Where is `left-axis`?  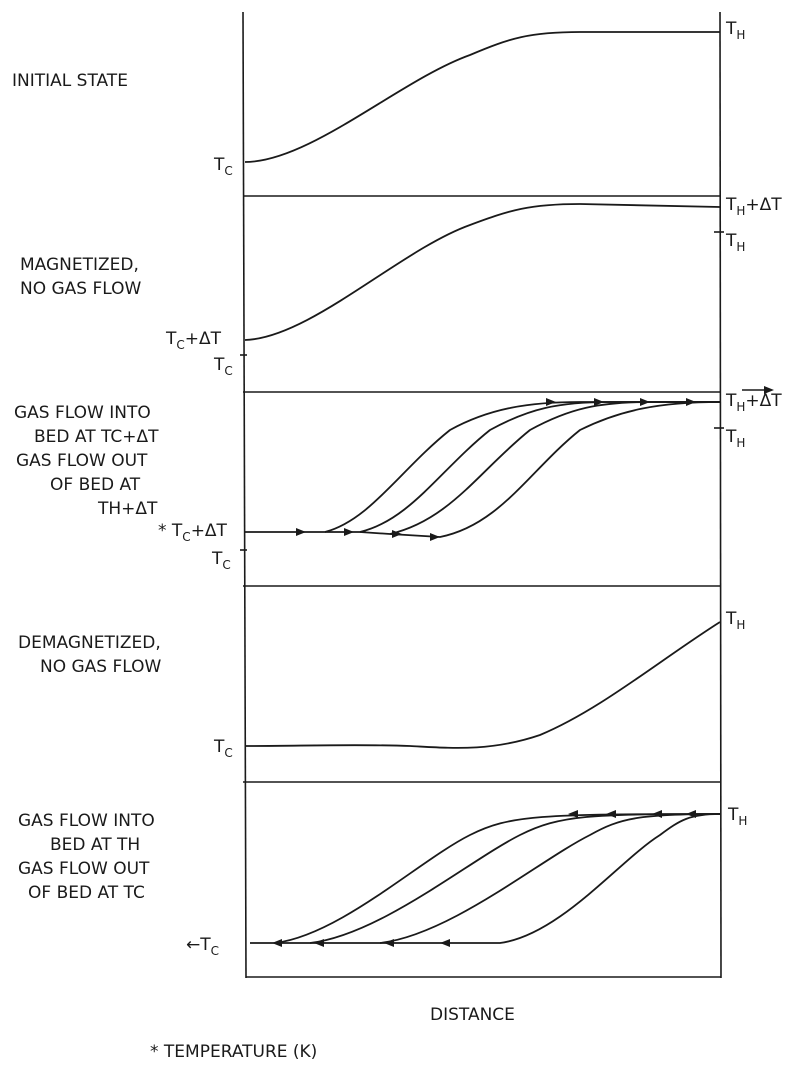 left-axis is located at coordinates (244, 495).